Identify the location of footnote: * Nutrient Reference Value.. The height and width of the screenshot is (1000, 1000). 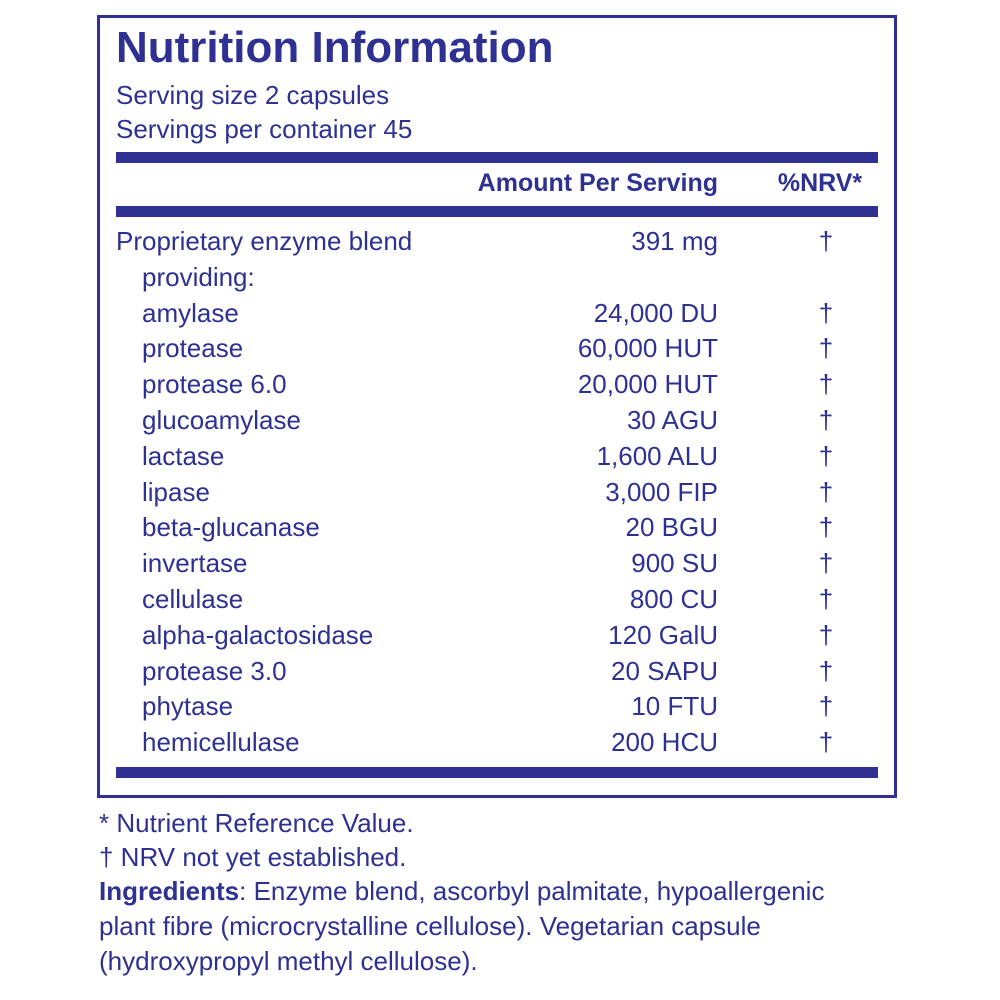
(256, 823).